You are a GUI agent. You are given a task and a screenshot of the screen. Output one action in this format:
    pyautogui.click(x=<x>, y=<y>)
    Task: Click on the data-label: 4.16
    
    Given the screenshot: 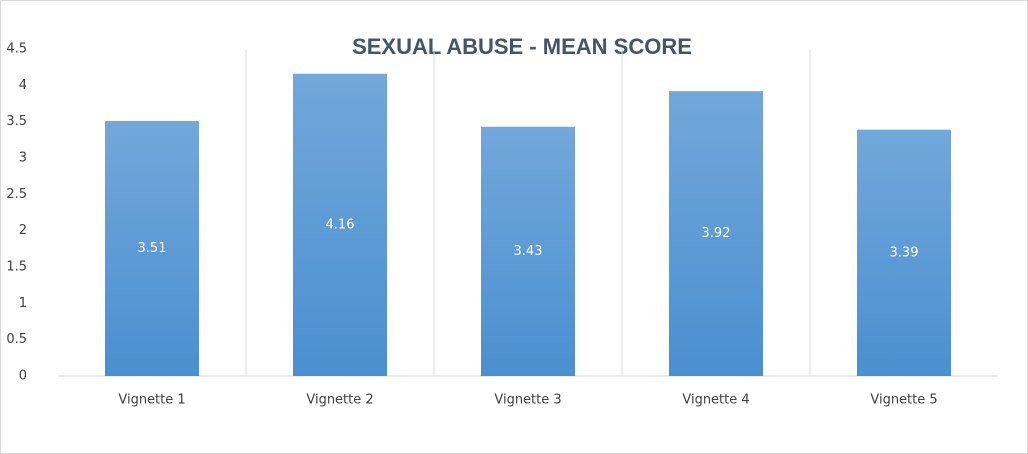 What is the action you would take?
    pyautogui.click(x=340, y=224)
    